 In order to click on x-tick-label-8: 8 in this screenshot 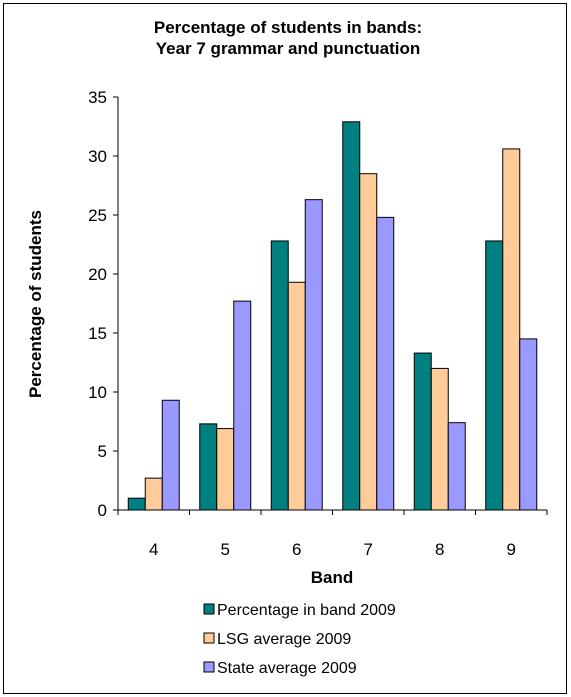, I will do `click(439, 549)`.